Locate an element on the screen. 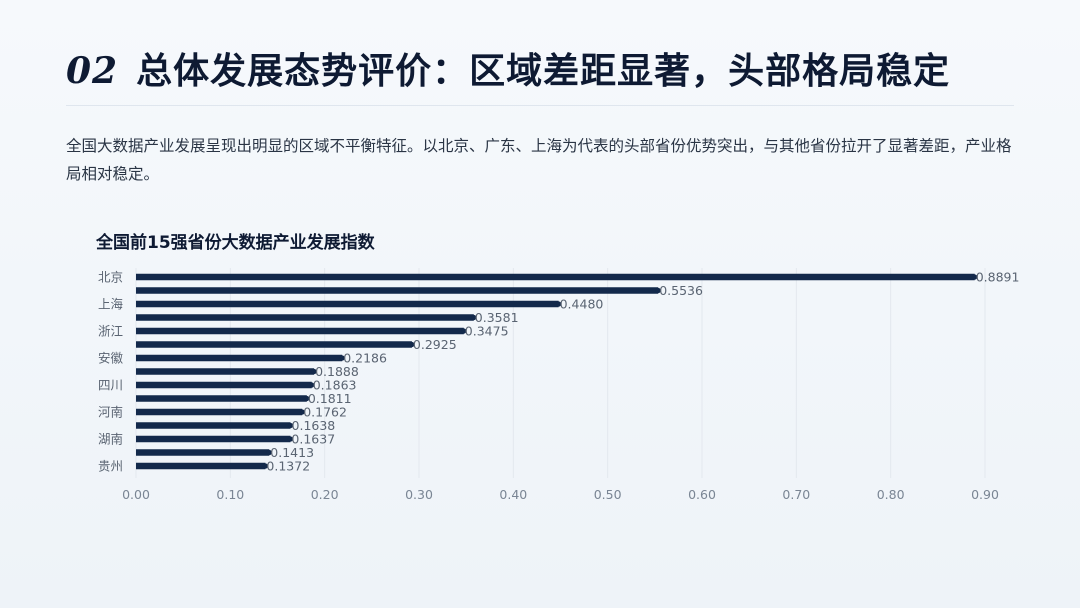 This screenshot has height=608, width=1080. x-tick-label: 0.20 is located at coordinates (325, 494).